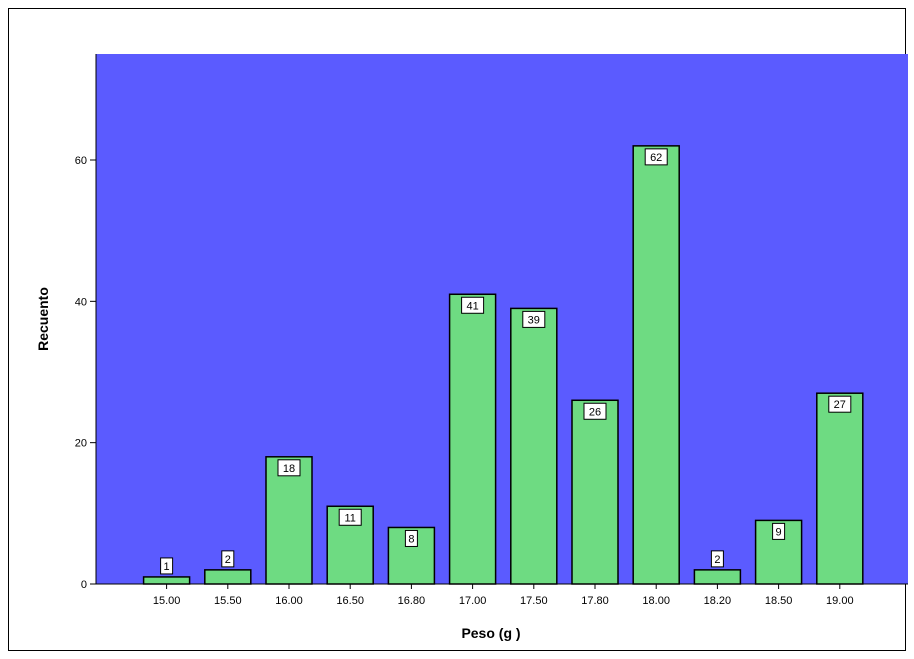  What do you see at coordinates (228, 601) in the screenshot?
I see `x-tick-label: 15.50` at bounding box center [228, 601].